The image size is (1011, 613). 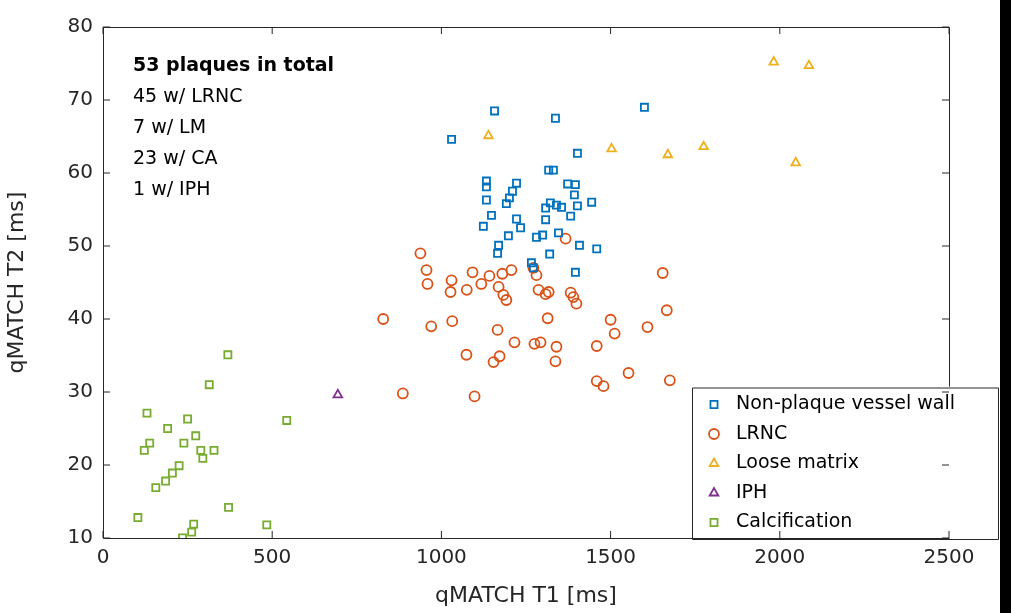 I want to click on x-tick-label: 0, so click(x=103, y=556).